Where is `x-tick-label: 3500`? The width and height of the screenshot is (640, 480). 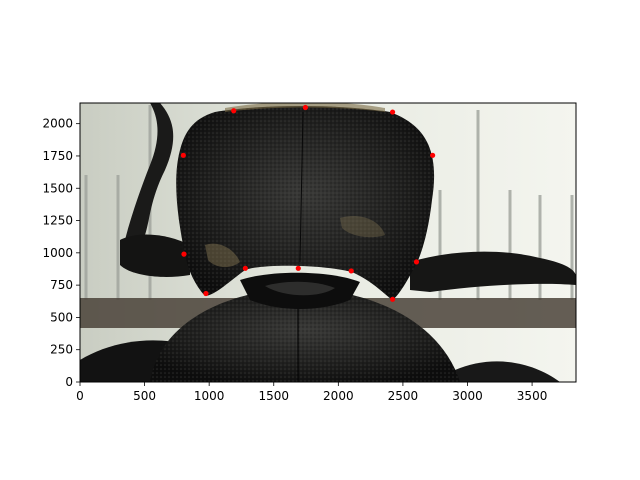
x-tick-label: 3500 is located at coordinates (532, 396).